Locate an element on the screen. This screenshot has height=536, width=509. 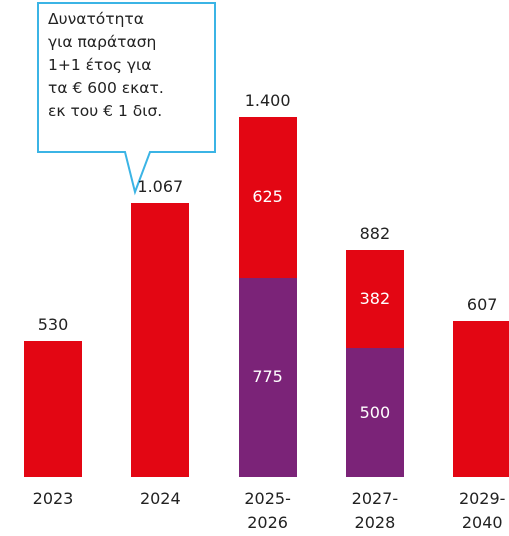
total-label: 530 is located at coordinates (53, 324).